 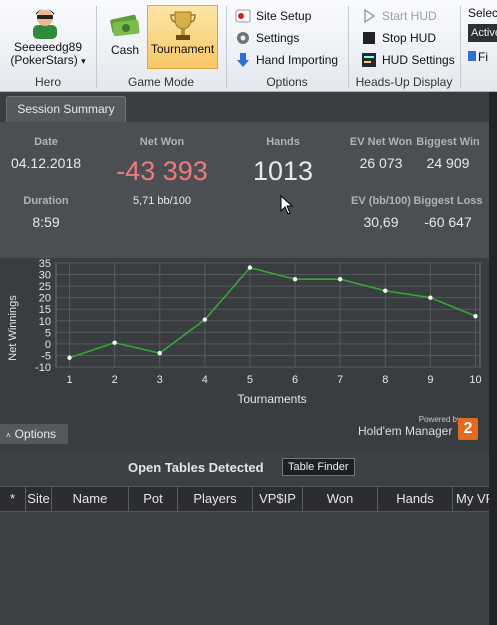 I want to click on biggest-win-value: 24 909, so click(x=448, y=163).